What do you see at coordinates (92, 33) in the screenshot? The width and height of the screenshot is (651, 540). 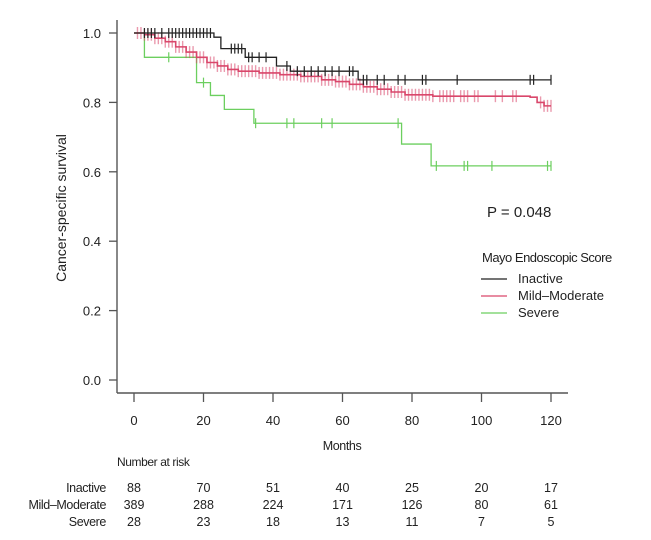 I see `y-tick-label: 1.0` at bounding box center [92, 33].